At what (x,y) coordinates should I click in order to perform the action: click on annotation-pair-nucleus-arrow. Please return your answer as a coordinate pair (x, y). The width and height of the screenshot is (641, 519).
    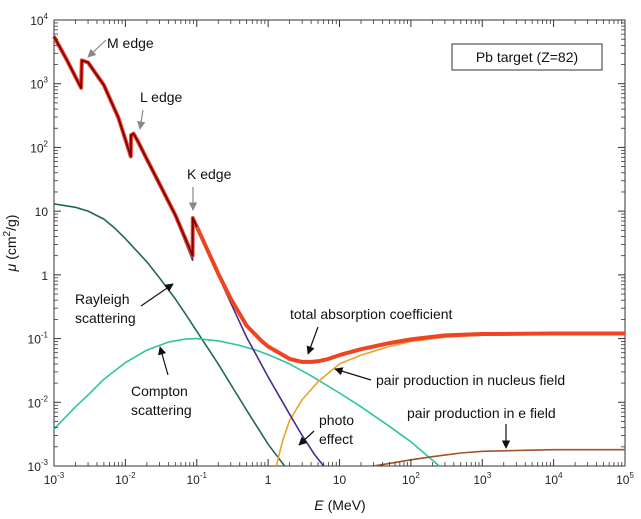
    Looking at the image, I should click on (353, 374).